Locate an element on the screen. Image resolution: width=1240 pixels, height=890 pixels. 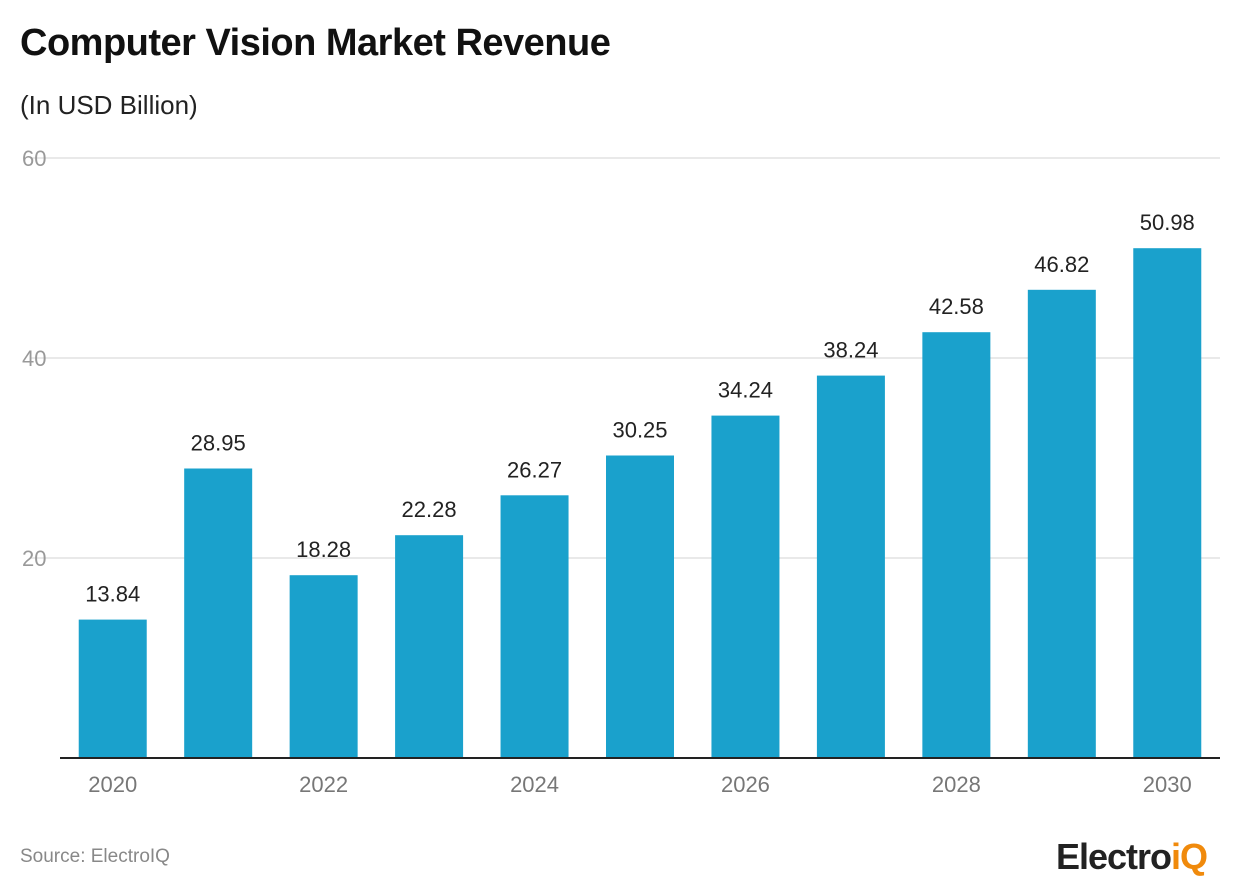
data-label: 26.27 is located at coordinates (534, 469).